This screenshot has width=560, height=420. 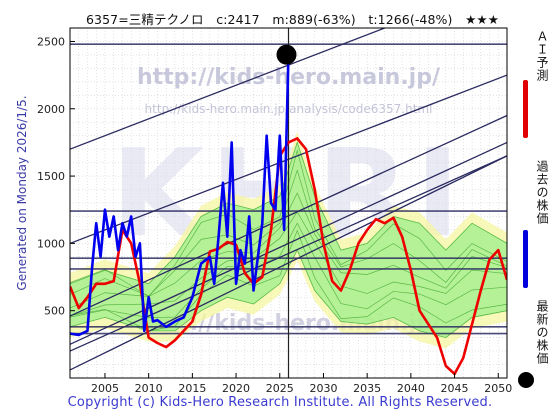 What do you see at coordinates (280, 388) in the screenshot?
I see `x-tick-label: 2025` at bounding box center [280, 388].